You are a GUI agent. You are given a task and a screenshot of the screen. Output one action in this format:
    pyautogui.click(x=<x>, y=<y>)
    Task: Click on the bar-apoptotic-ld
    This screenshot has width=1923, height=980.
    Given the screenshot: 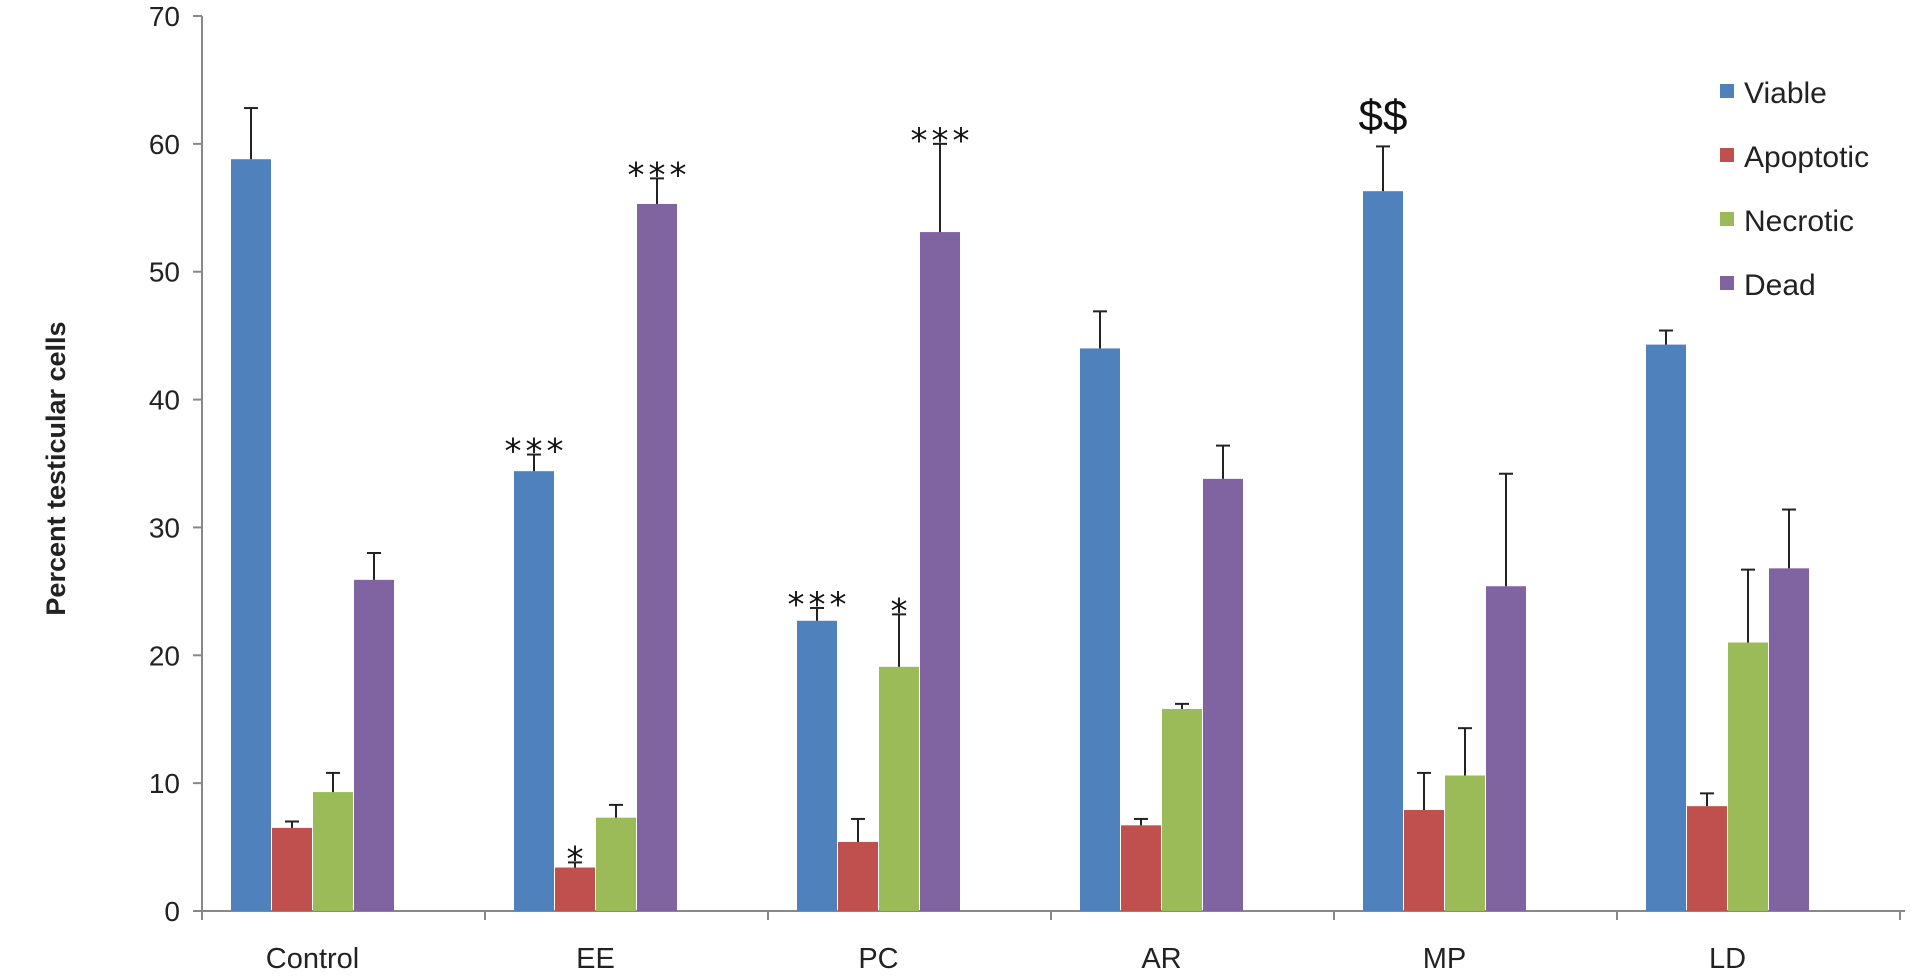 What is the action you would take?
    pyautogui.click(x=1707, y=858)
    